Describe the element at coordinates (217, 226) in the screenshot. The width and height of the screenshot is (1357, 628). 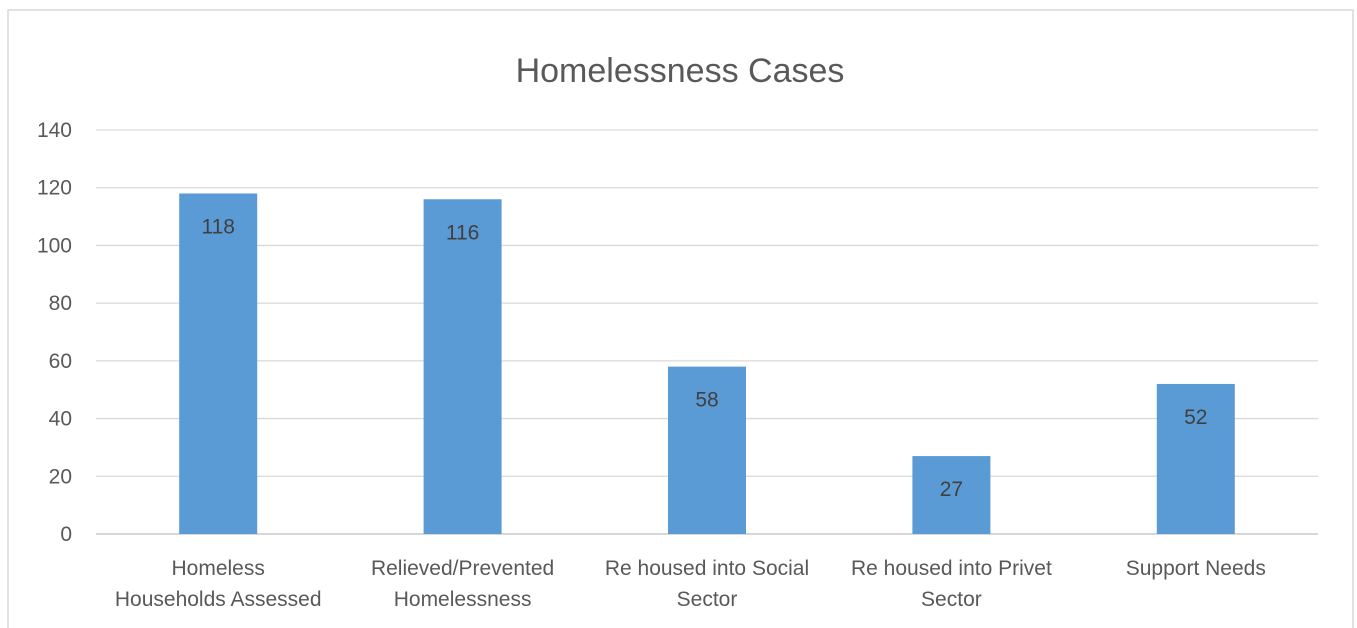
I see `data-label: 118` at that location.